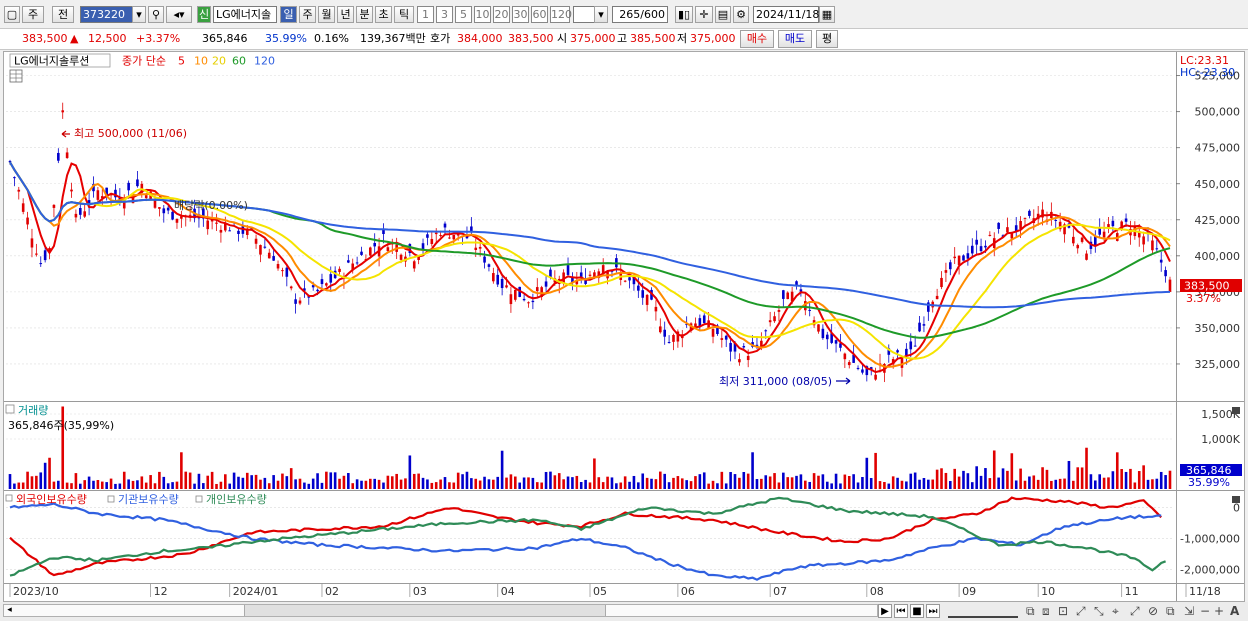  I want to click on calendar-icon: ▦, so click(827, 14).